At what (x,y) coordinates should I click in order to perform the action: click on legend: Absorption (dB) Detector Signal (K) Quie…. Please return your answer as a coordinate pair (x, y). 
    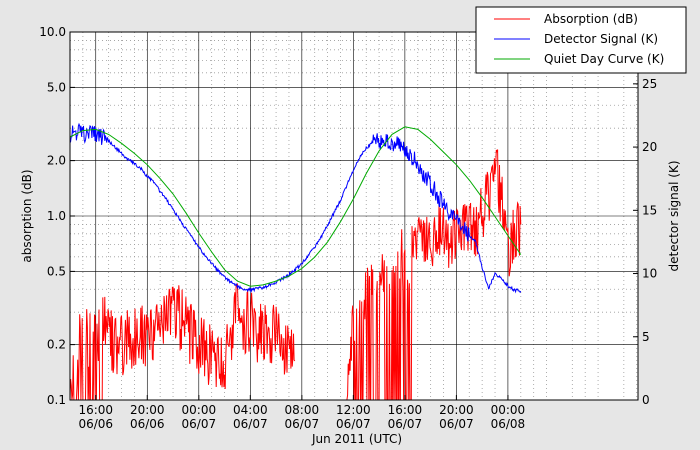
    Looking at the image, I should click on (581, 40).